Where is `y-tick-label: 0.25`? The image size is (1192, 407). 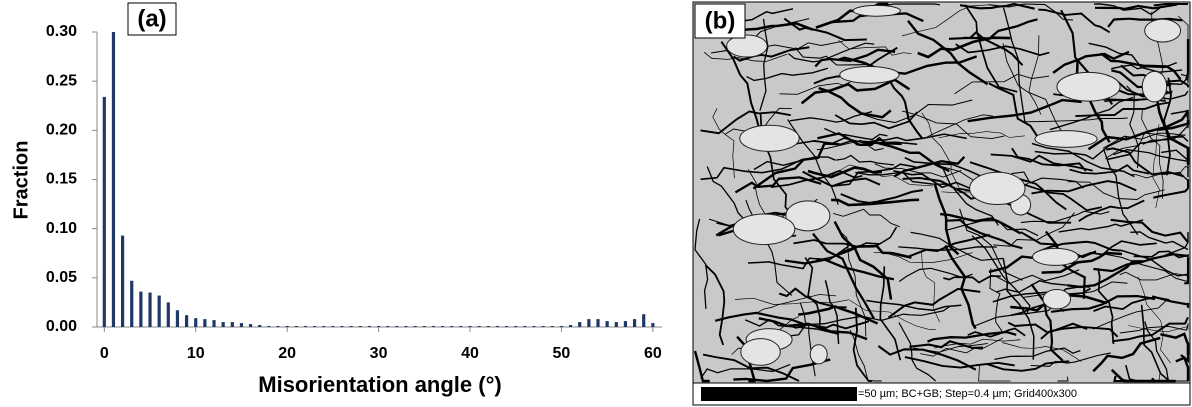
y-tick-label: 0.25 is located at coordinates (61, 80).